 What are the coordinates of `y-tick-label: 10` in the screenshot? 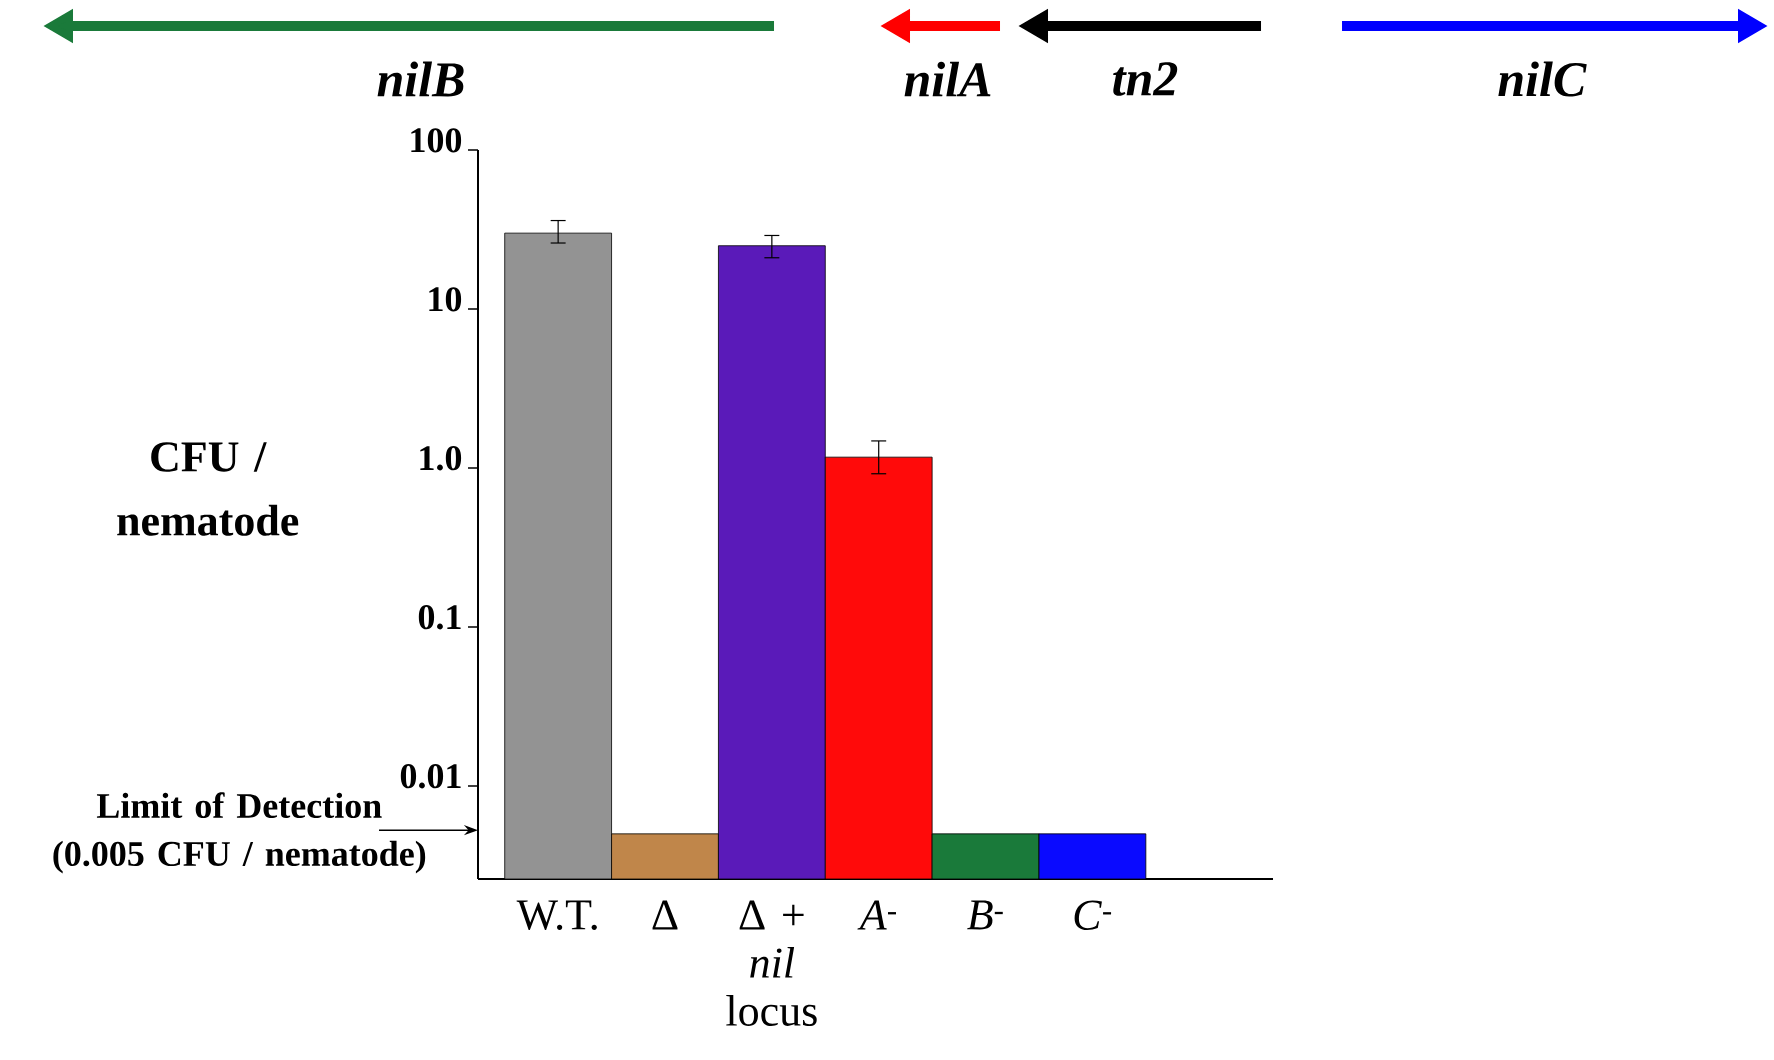 It's located at (445, 299).